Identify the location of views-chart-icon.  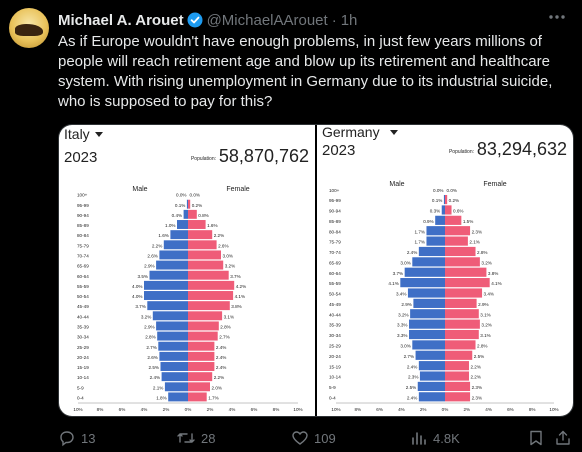
(419, 438).